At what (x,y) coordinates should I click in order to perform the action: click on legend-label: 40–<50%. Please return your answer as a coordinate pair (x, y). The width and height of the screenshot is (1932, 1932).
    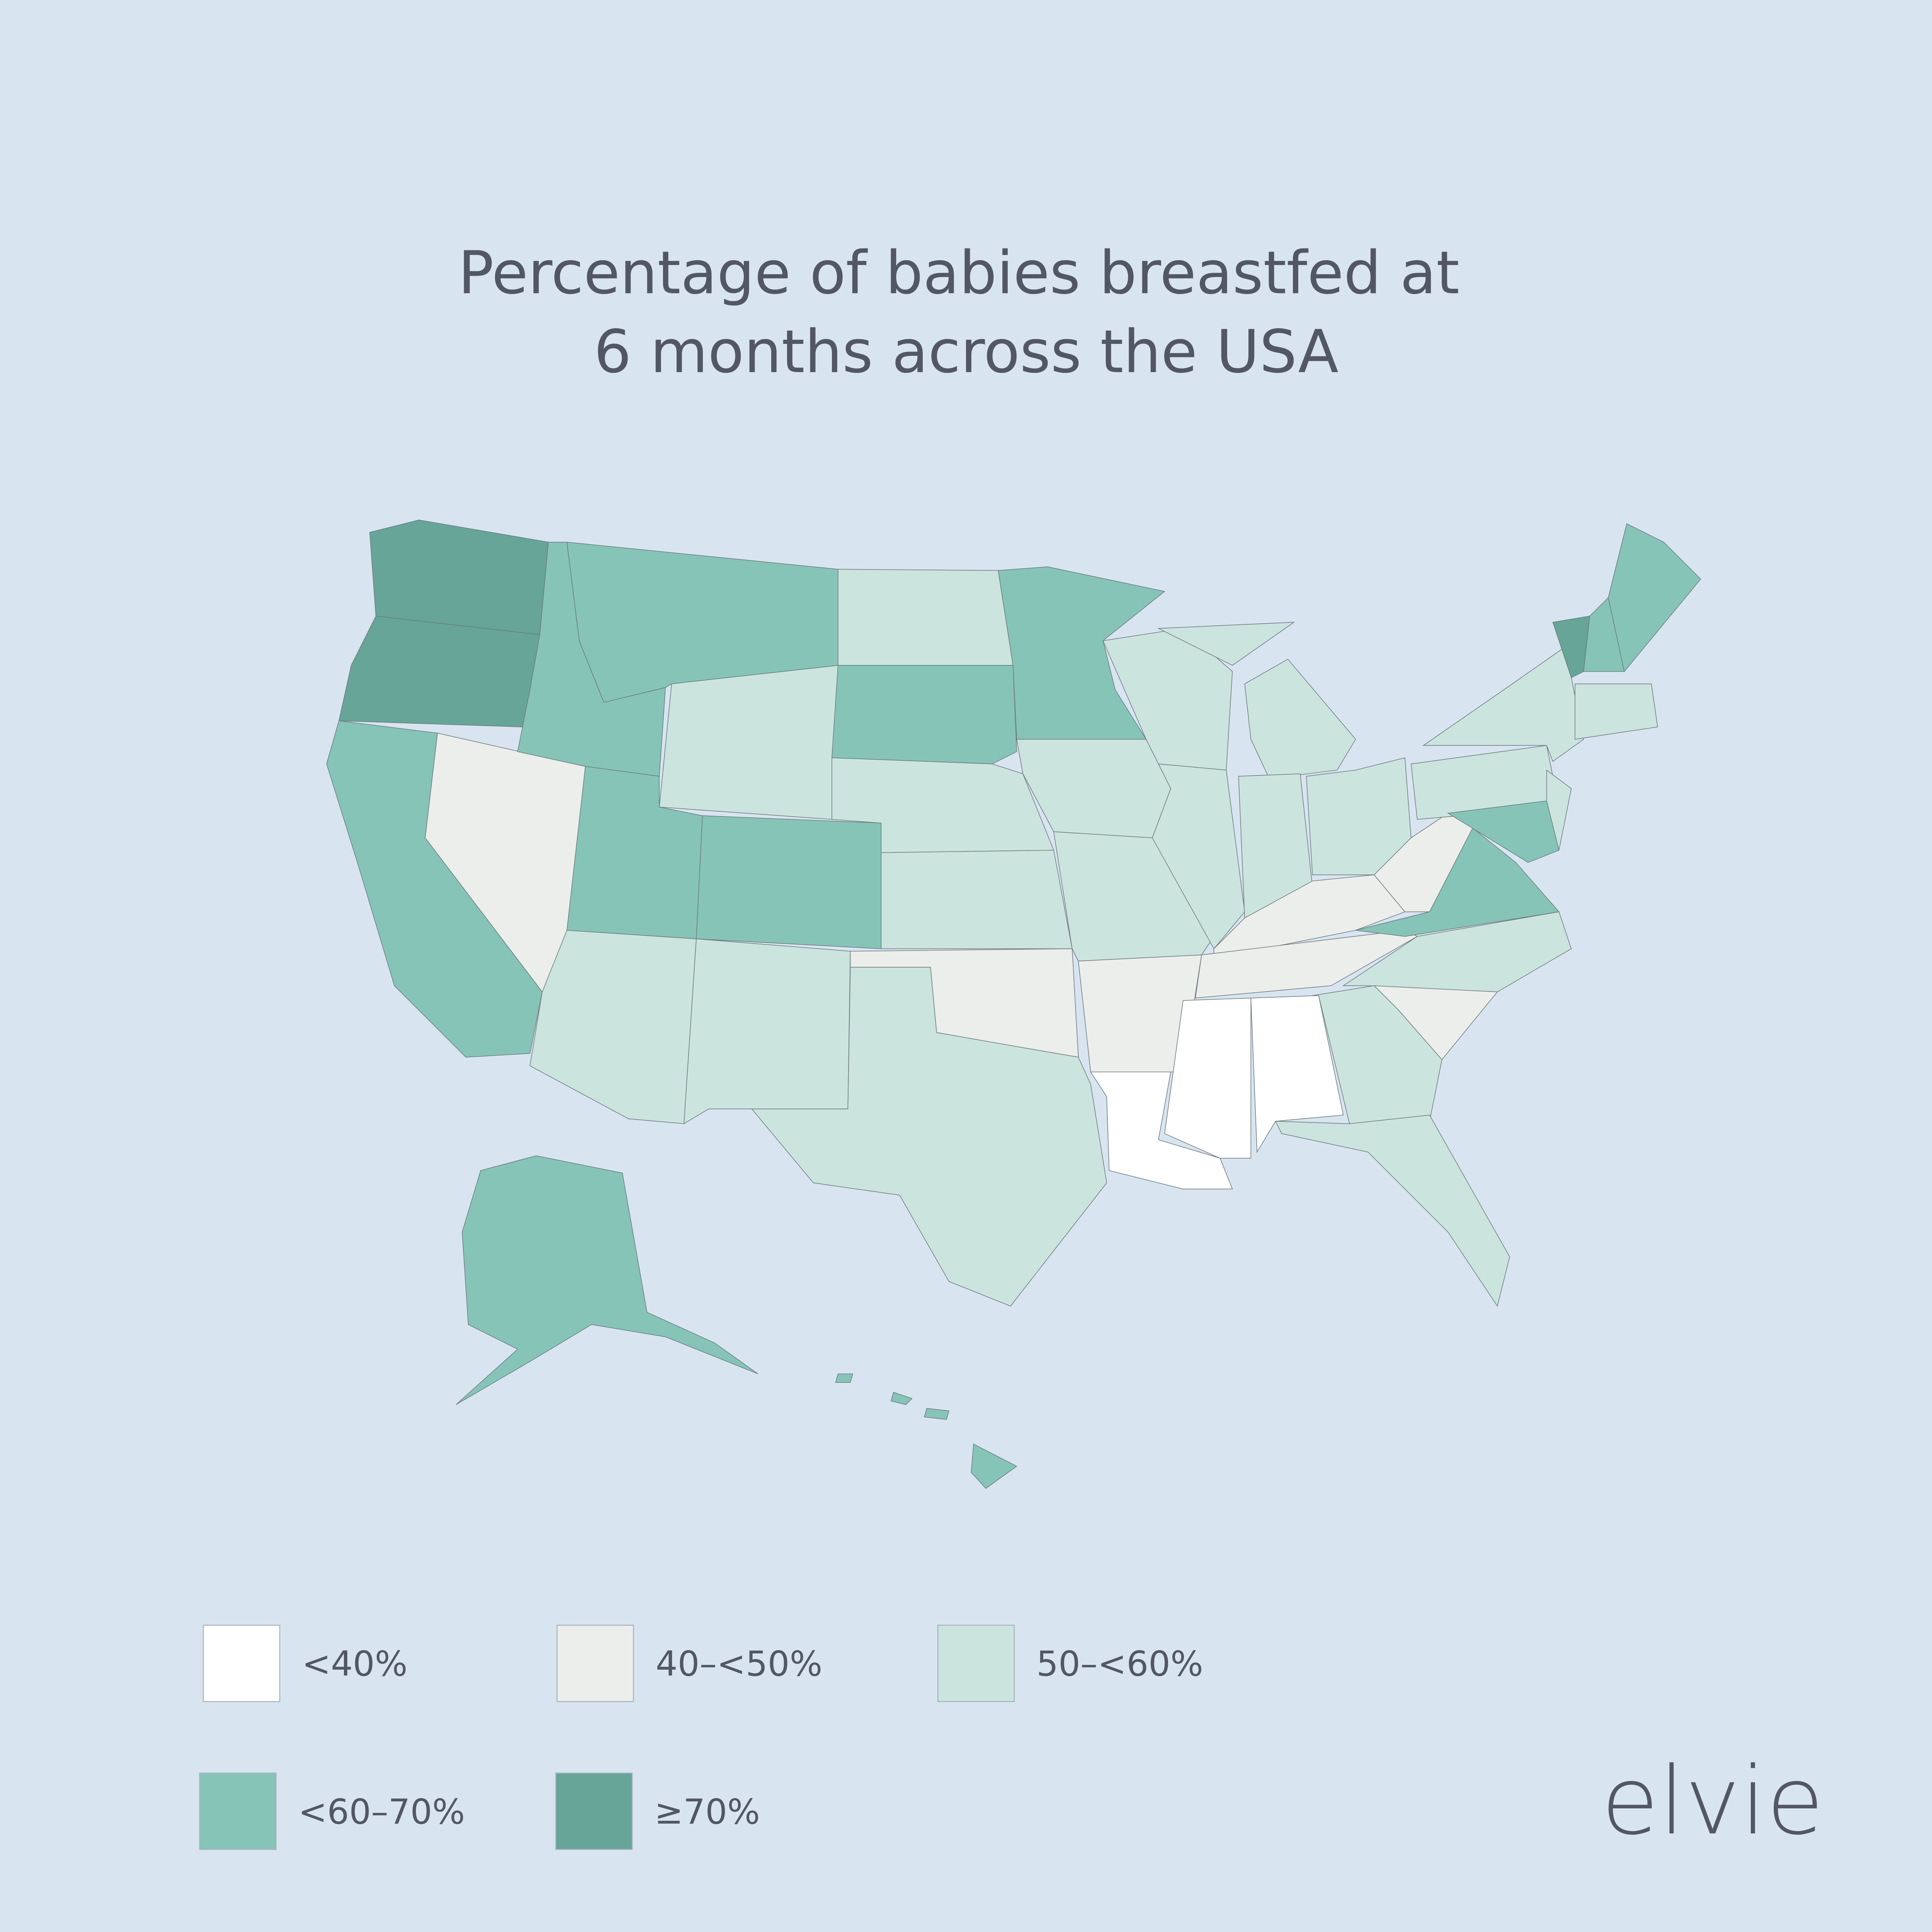
    Looking at the image, I should click on (740, 1664).